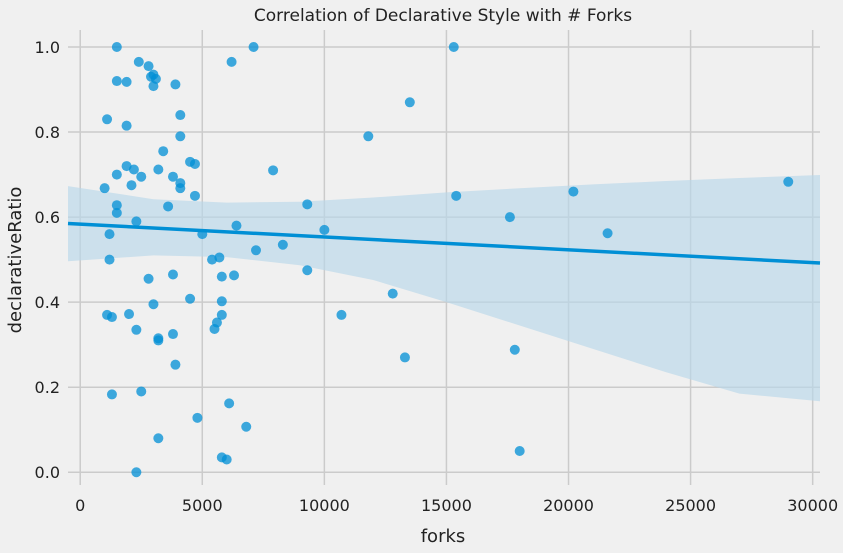 The width and height of the screenshot is (843, 553). I want to click on y-tick-label: 0.4, so click(47, 302).